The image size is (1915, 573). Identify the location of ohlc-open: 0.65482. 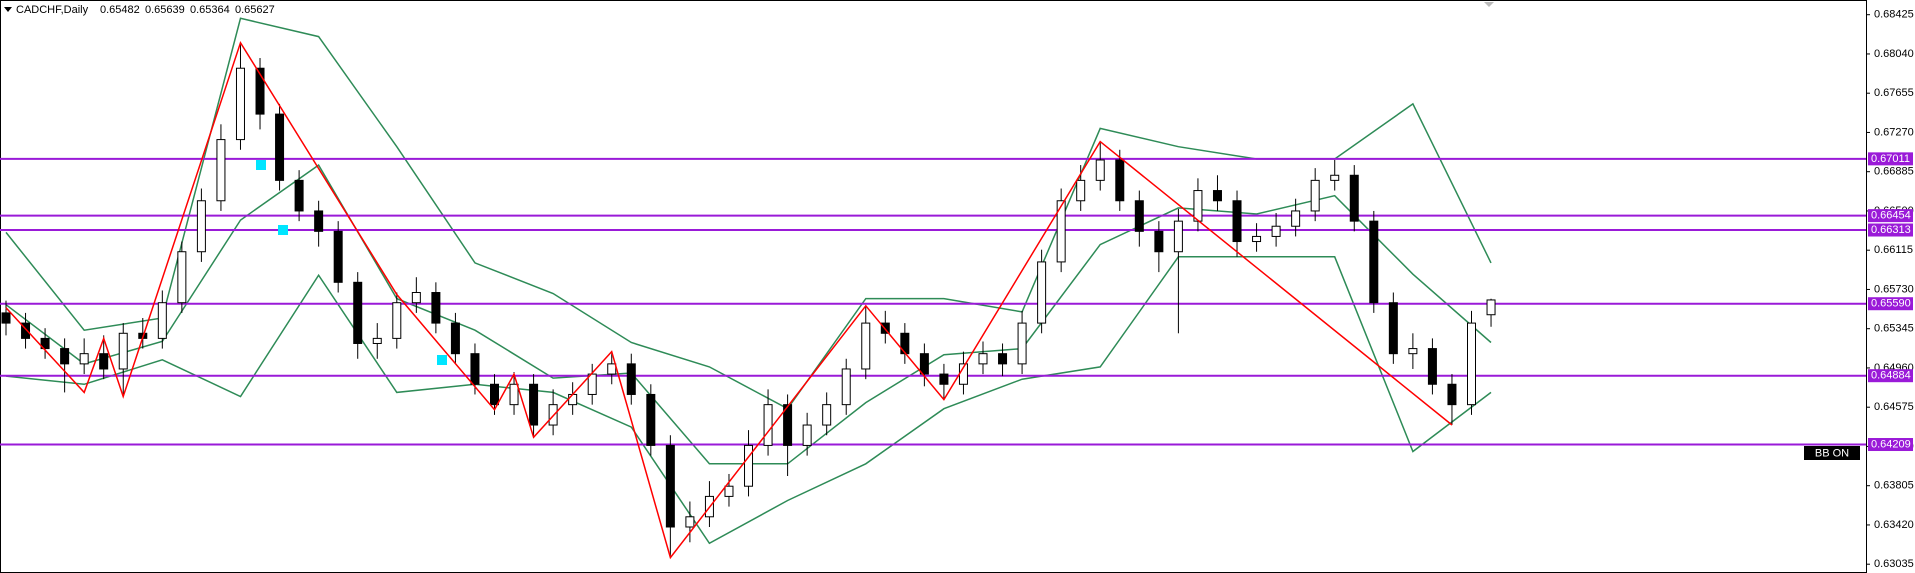
(120, 10).